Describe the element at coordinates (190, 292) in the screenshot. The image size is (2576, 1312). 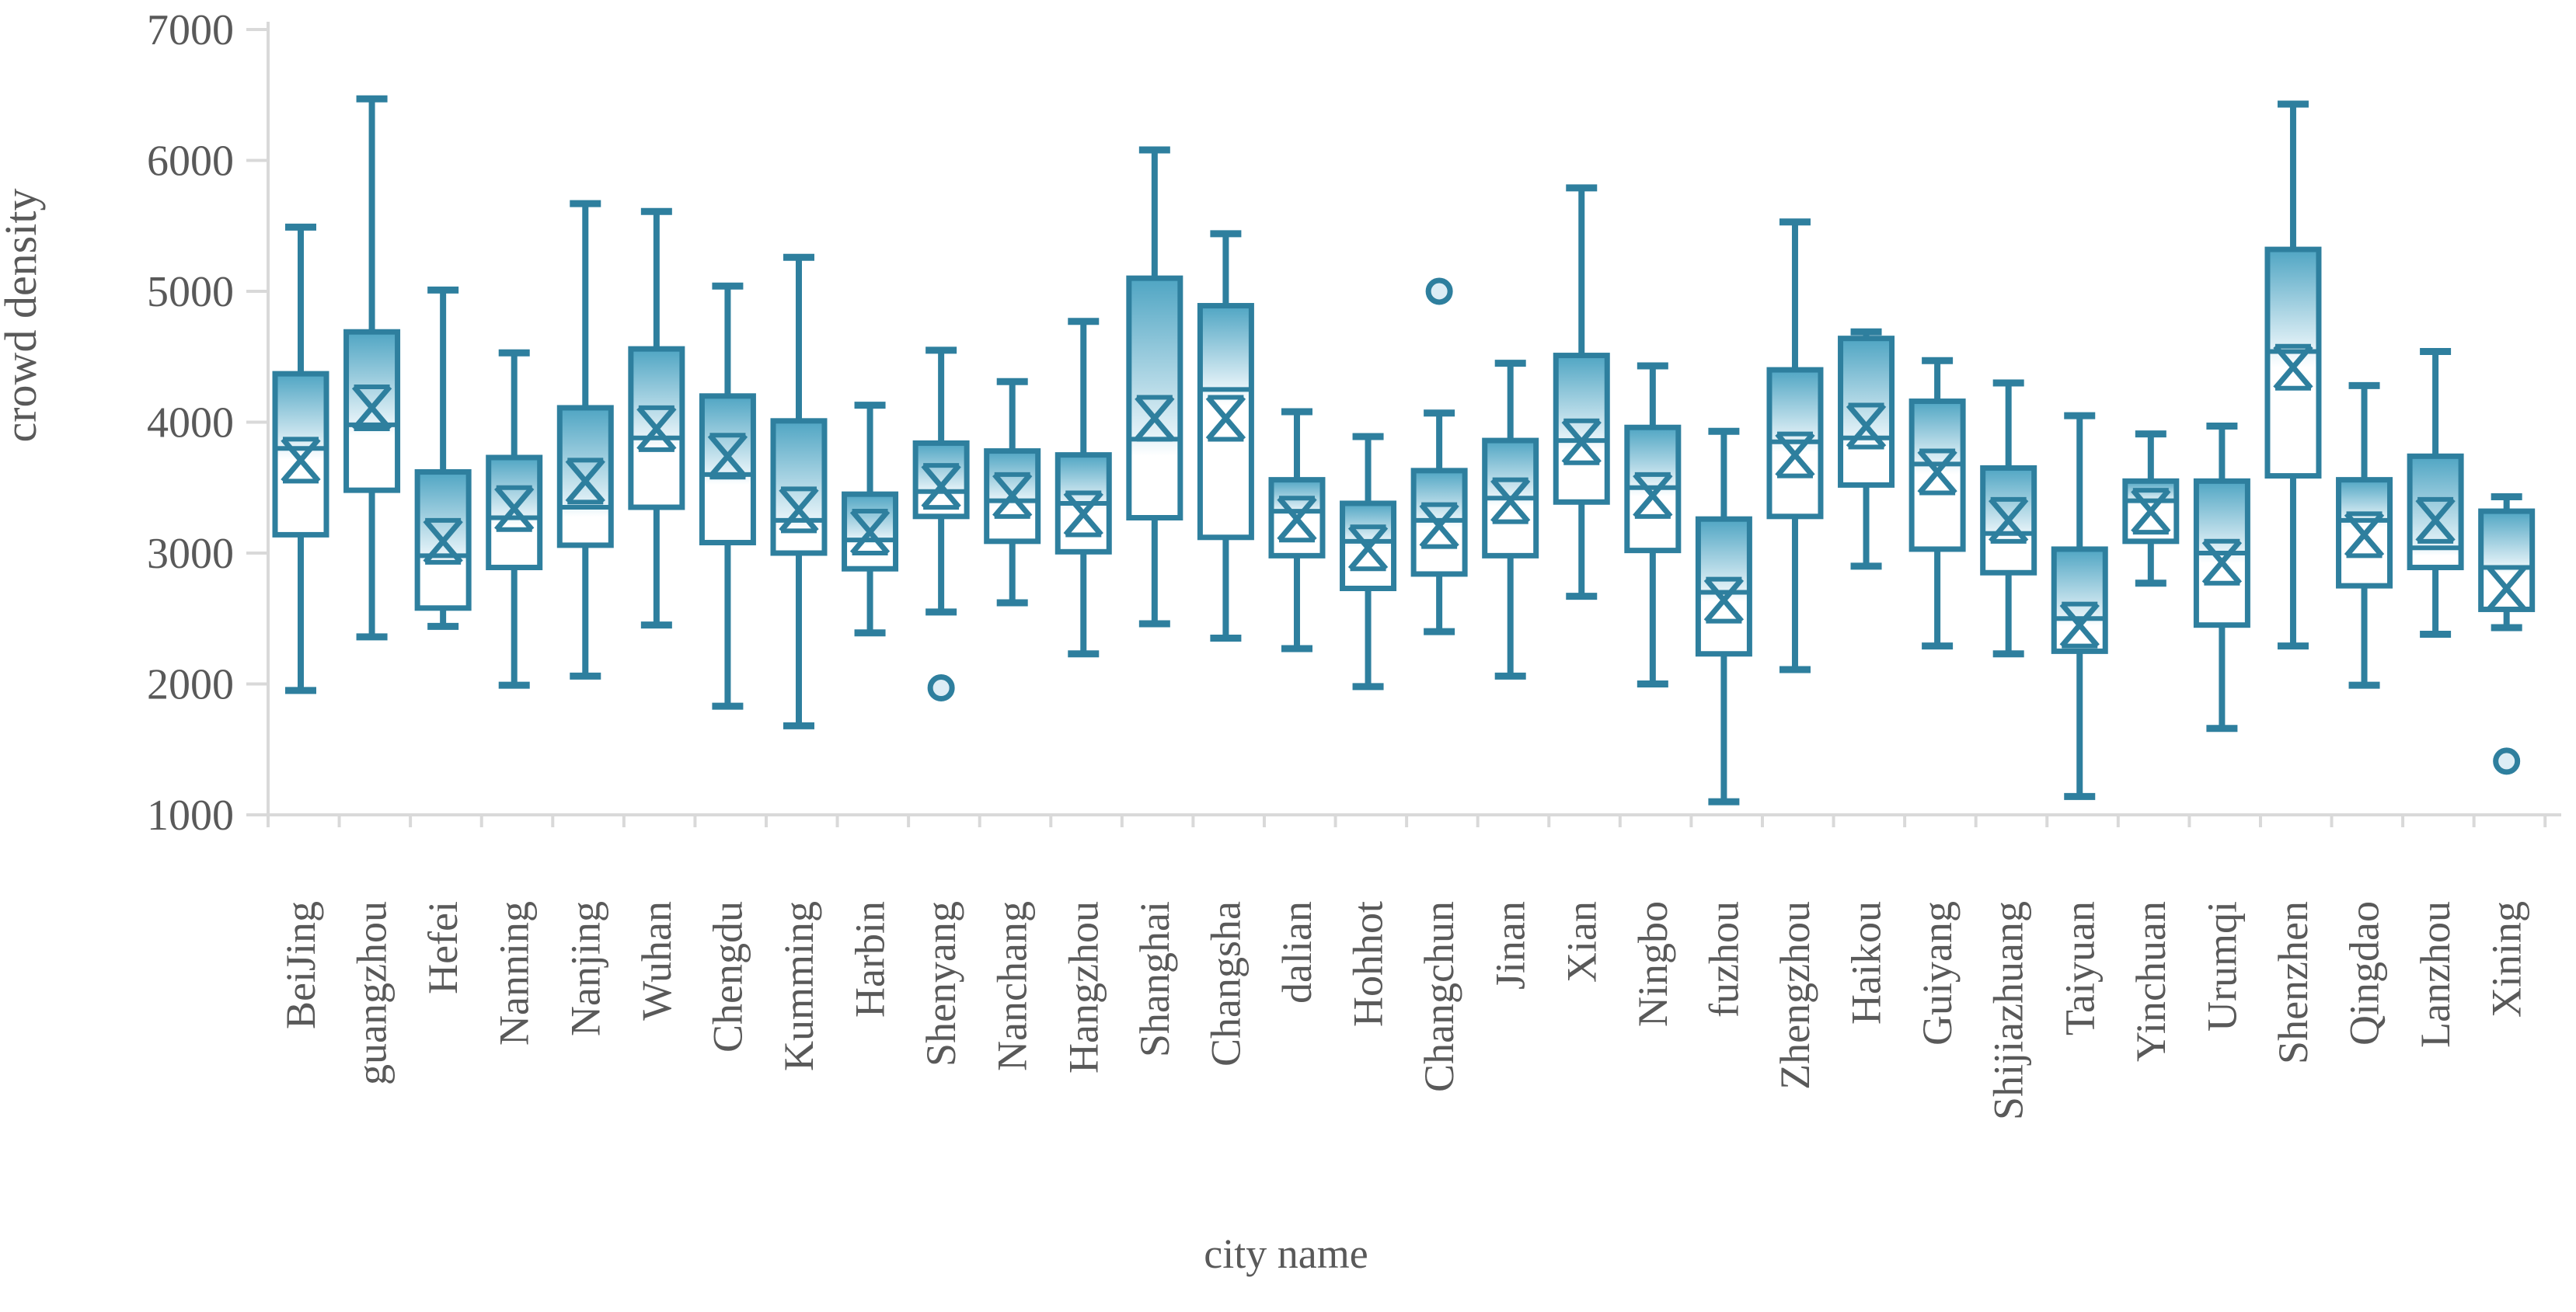
I see `y-tick-label-5000: 5000` at that location.